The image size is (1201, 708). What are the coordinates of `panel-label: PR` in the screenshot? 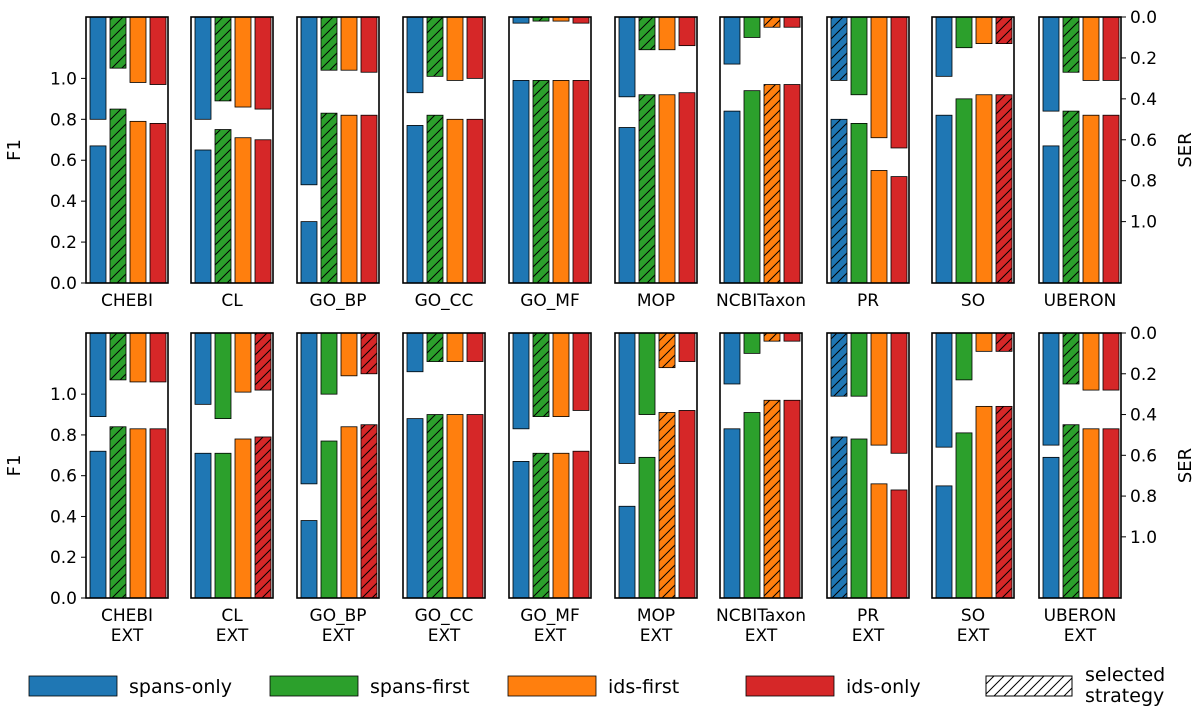 It's located at (868, 616).